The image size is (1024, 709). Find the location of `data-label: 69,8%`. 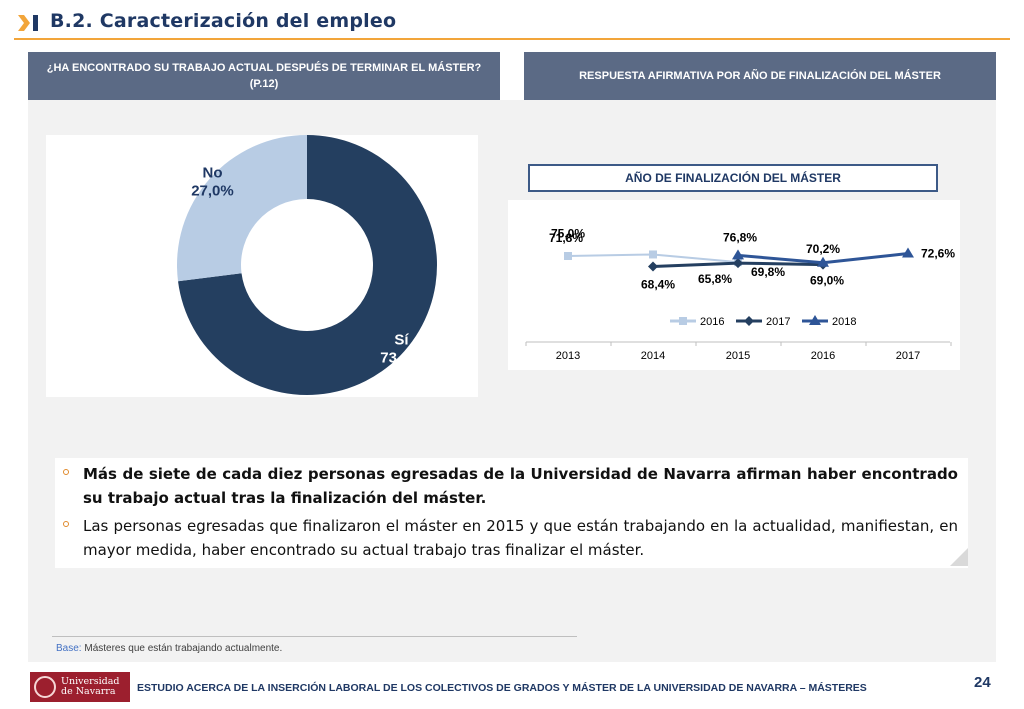

data-label: 69,8% is located at coordinates (768, 272).